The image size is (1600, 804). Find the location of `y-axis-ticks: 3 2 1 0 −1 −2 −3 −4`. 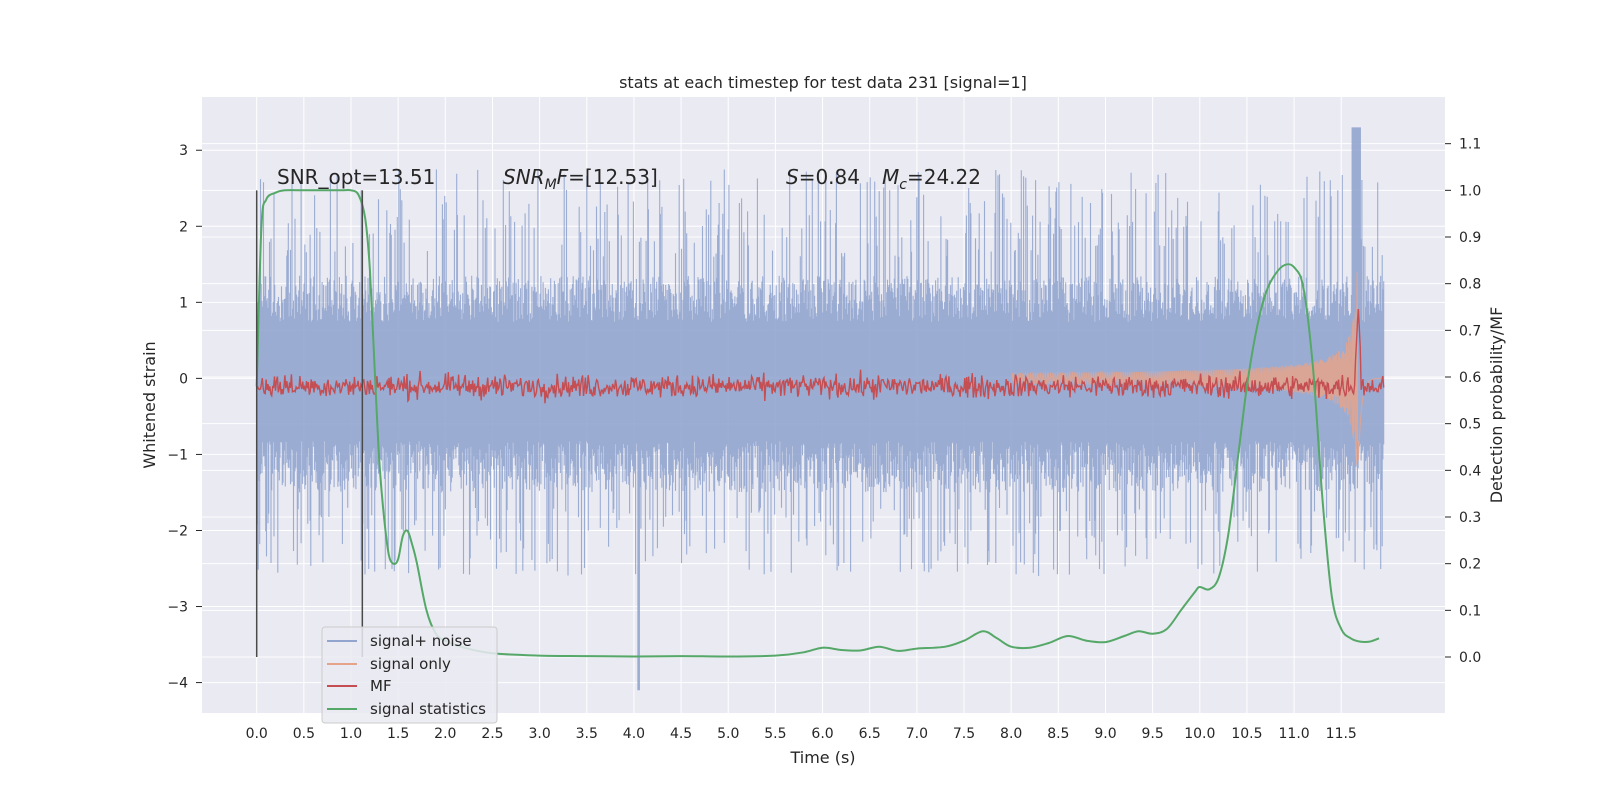

y-axis-ticks: 3 2 1 0 −1 −2 −3 −4 is located at coordinates (184, 417).